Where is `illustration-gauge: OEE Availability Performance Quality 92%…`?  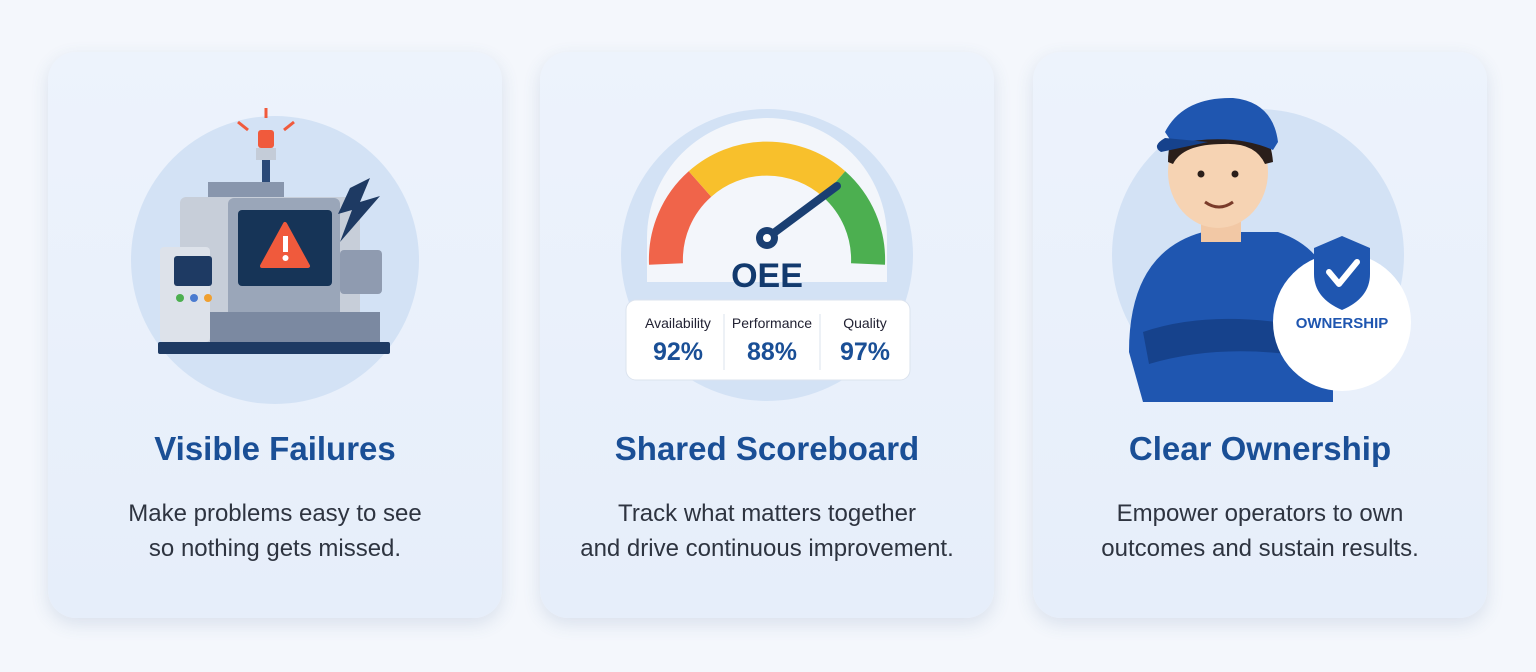 illustration-gauge: OEE Availability Performance Quality 92%… is located at coordinates (767, 255).